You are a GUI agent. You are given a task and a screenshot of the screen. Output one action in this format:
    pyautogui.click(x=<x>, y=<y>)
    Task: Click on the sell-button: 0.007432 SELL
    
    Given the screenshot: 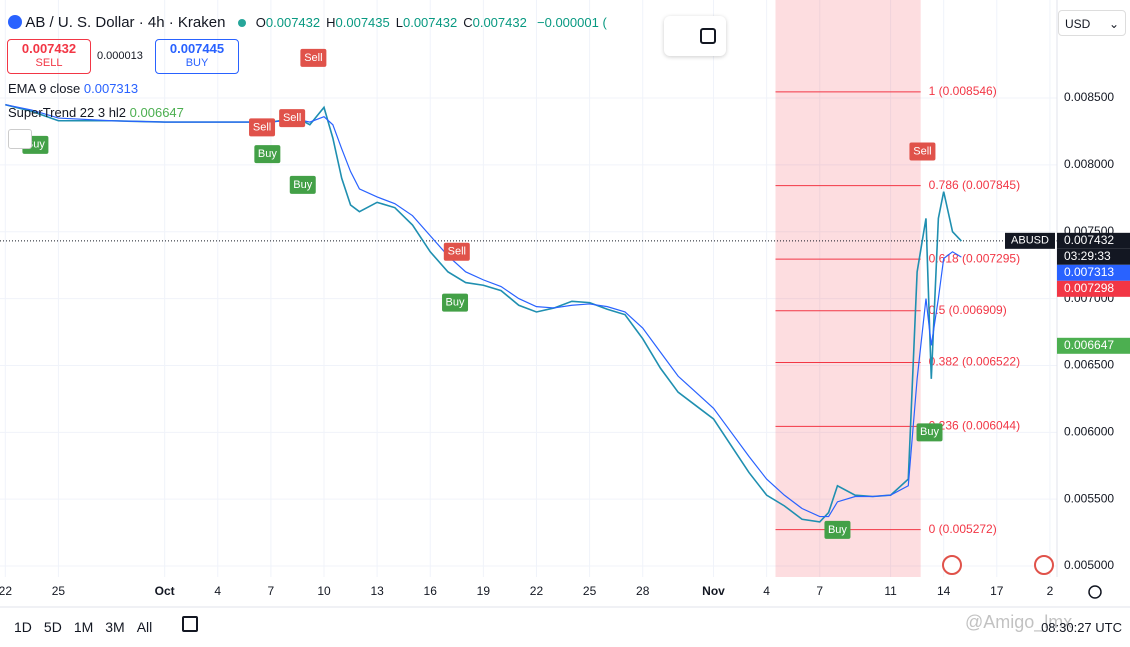 What is the action you would take?
    pyautogui.click(x=49, y=56)
    